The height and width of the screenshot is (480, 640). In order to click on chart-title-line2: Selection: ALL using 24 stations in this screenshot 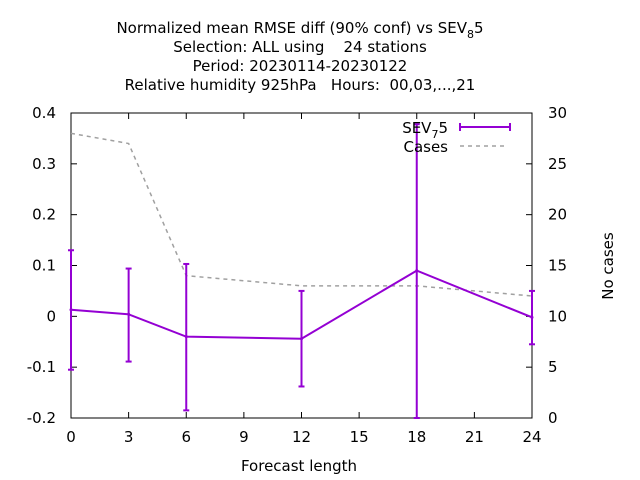, I will do `click(300, 47)`.